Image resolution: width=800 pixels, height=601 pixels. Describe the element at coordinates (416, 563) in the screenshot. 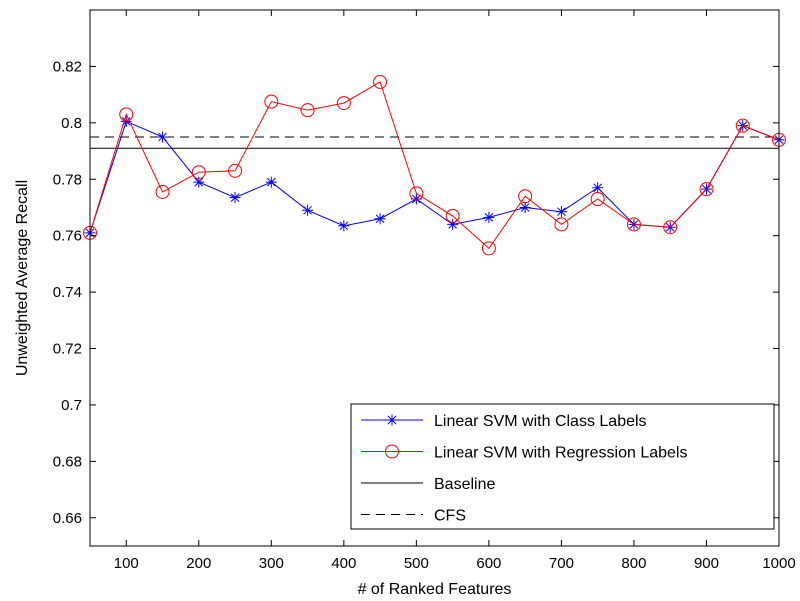

I see `x-tick-label: 500` at that location.